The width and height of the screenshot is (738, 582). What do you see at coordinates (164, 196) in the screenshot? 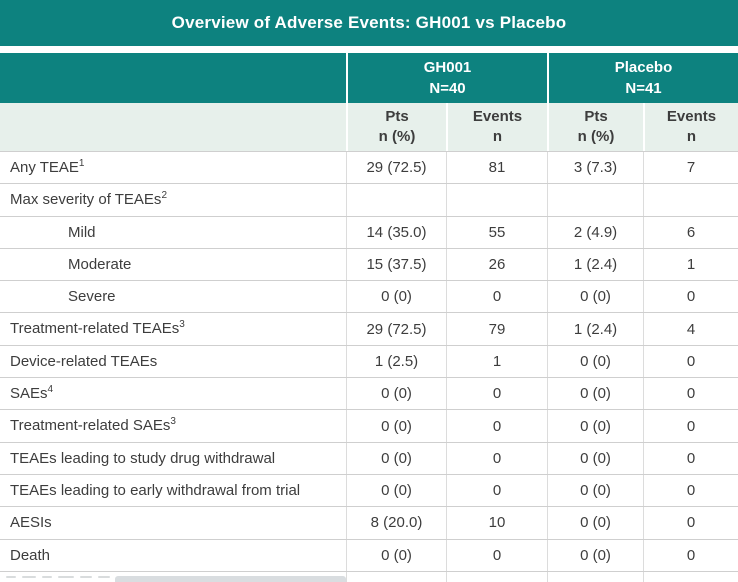
I see `footnote-superscript: 2` at bounding box center [164, 196].